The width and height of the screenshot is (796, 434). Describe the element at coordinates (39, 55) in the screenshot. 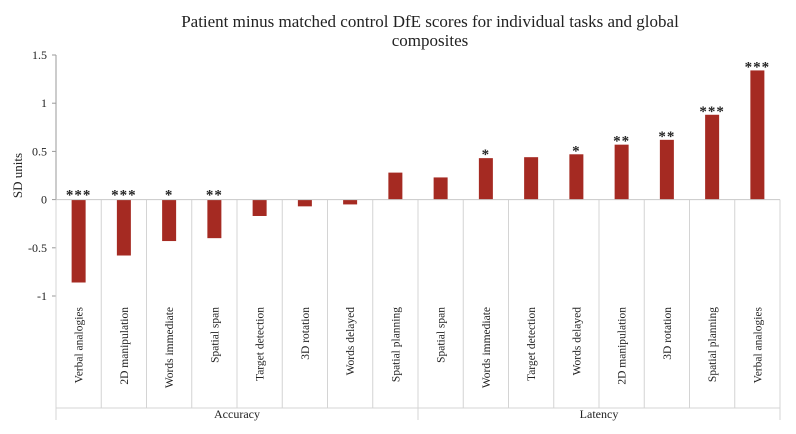

I see `y-tick-label: 1.5` at that location.